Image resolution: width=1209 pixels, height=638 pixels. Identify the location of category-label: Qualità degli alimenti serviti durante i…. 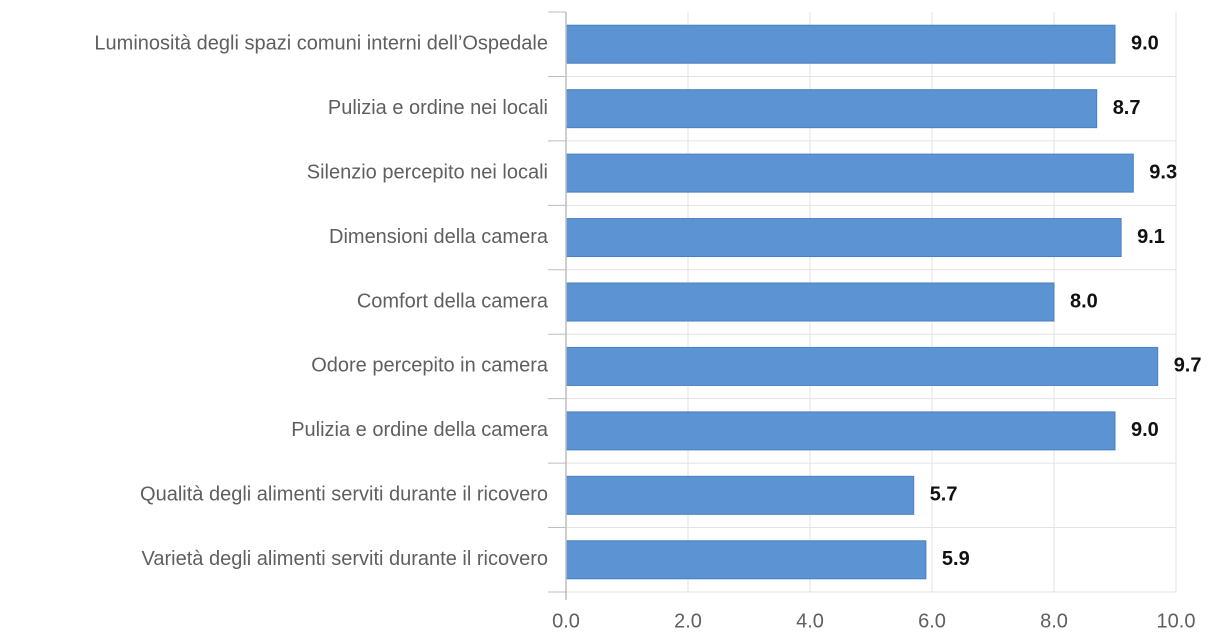
(344, 495).